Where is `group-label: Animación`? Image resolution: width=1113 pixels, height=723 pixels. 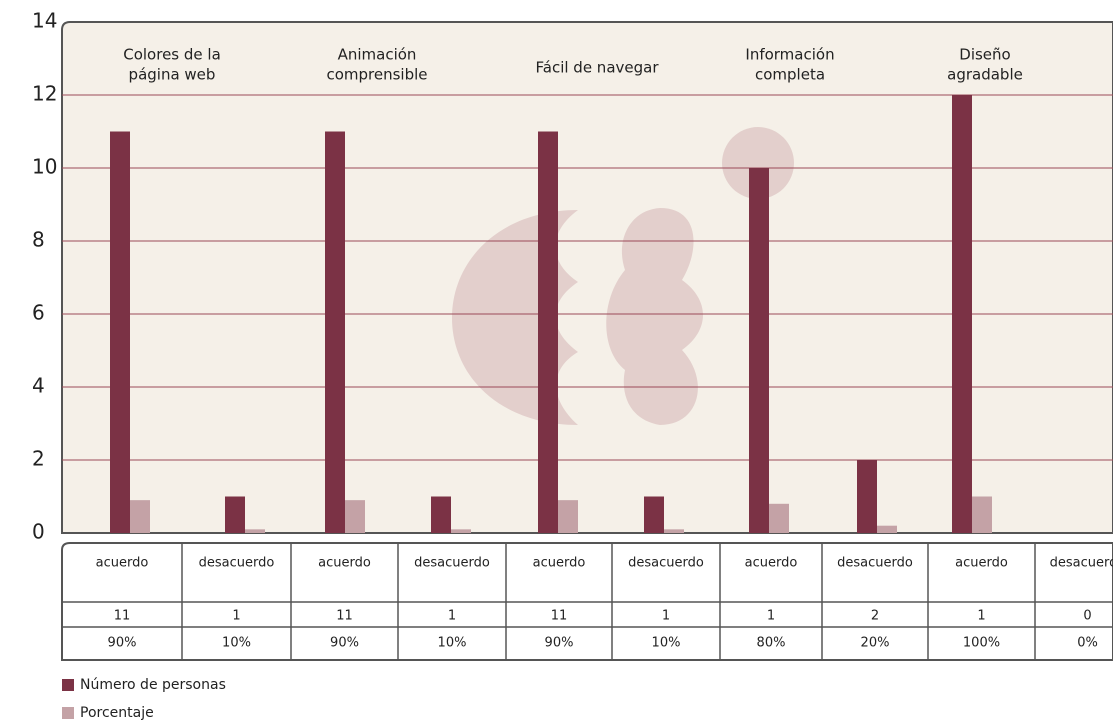 group-label: Animación is located at coordinates (377, 55).